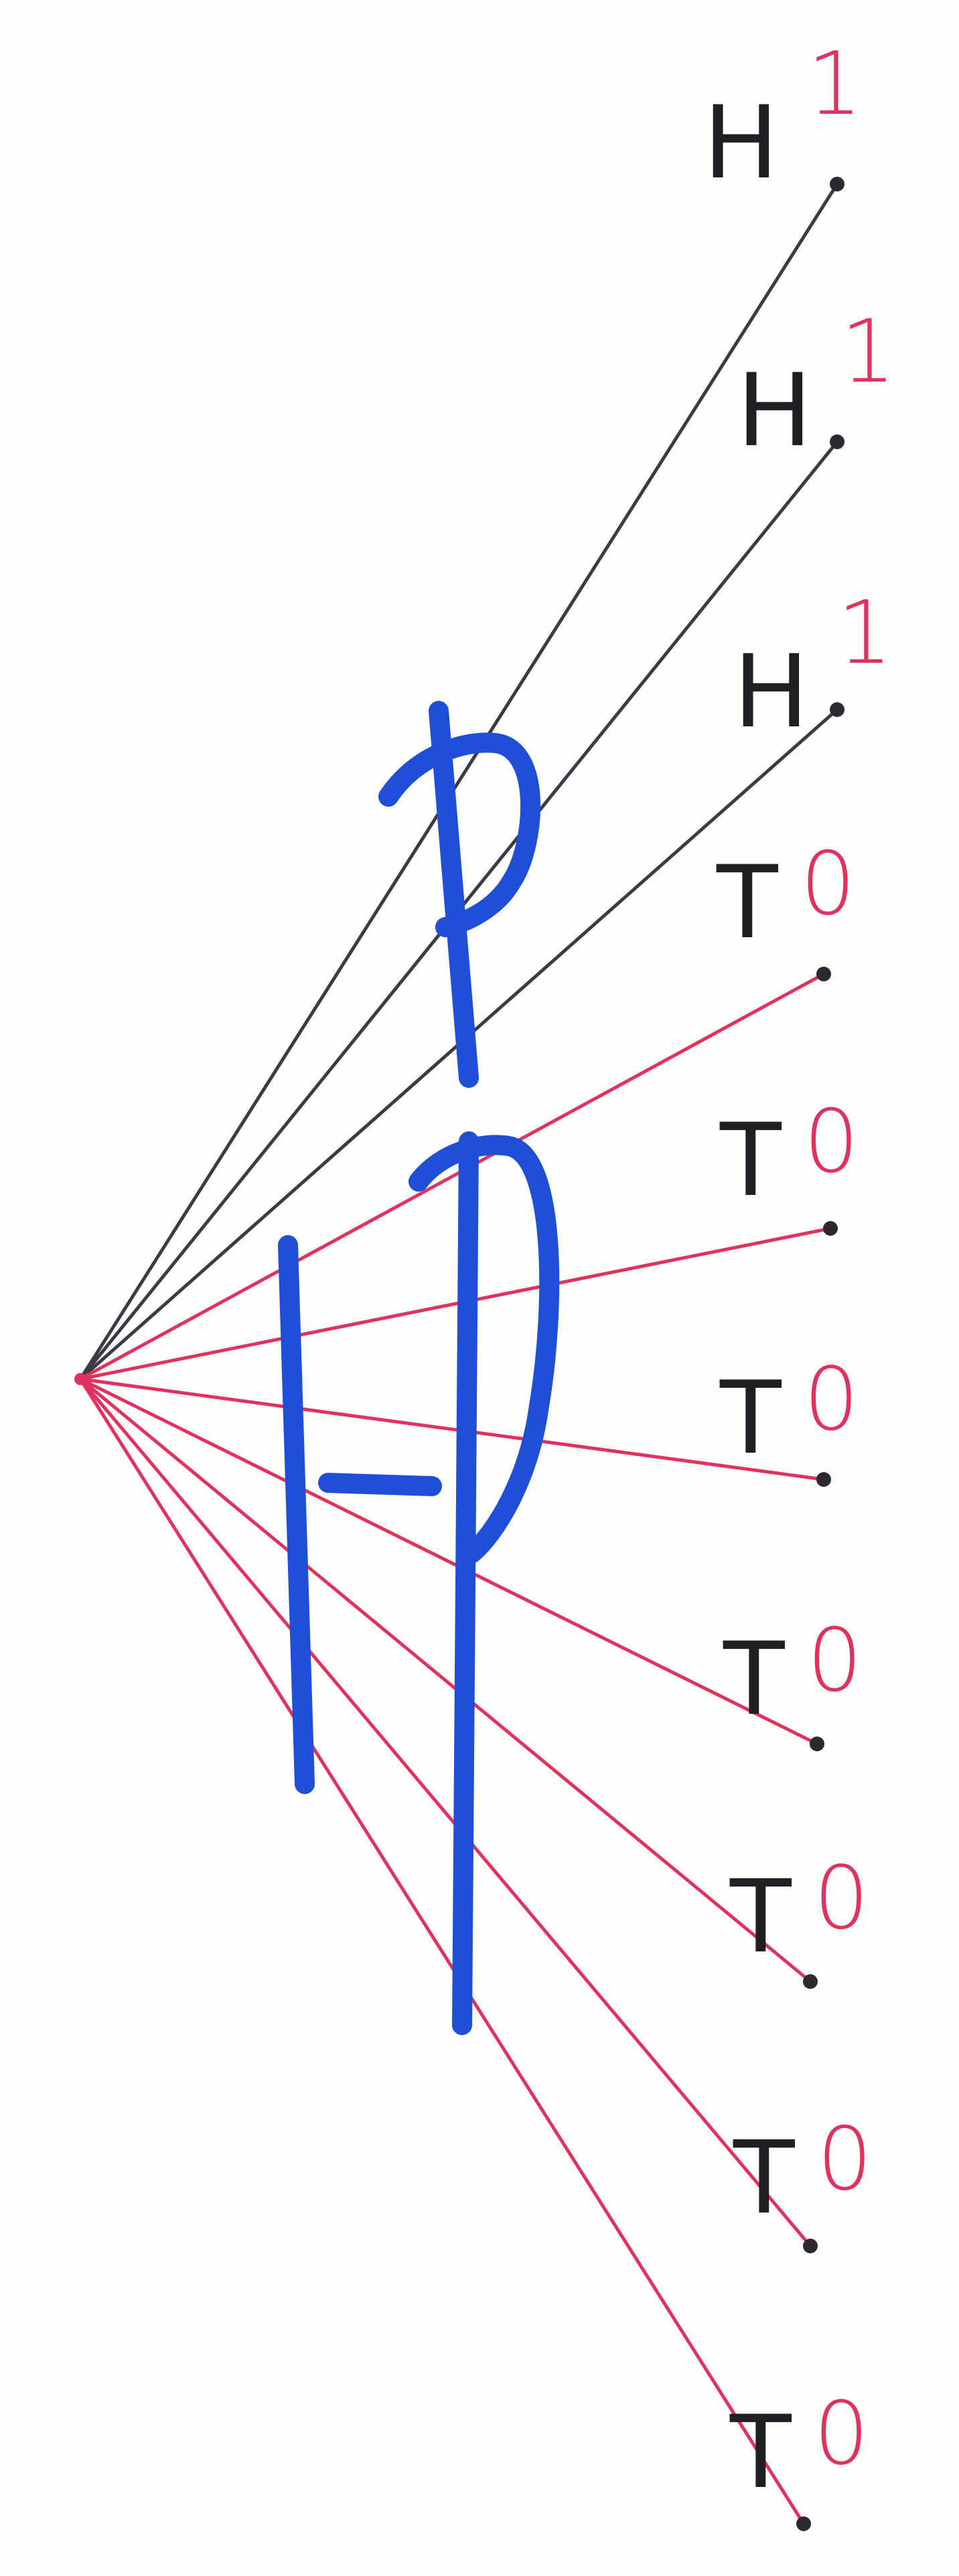 This screenshot has width=959, height=2576. What do you see at coordinates (845, 2159) in the screenshot?
I see `outcome-value-9: 0` at bounding box center [845, 2159].